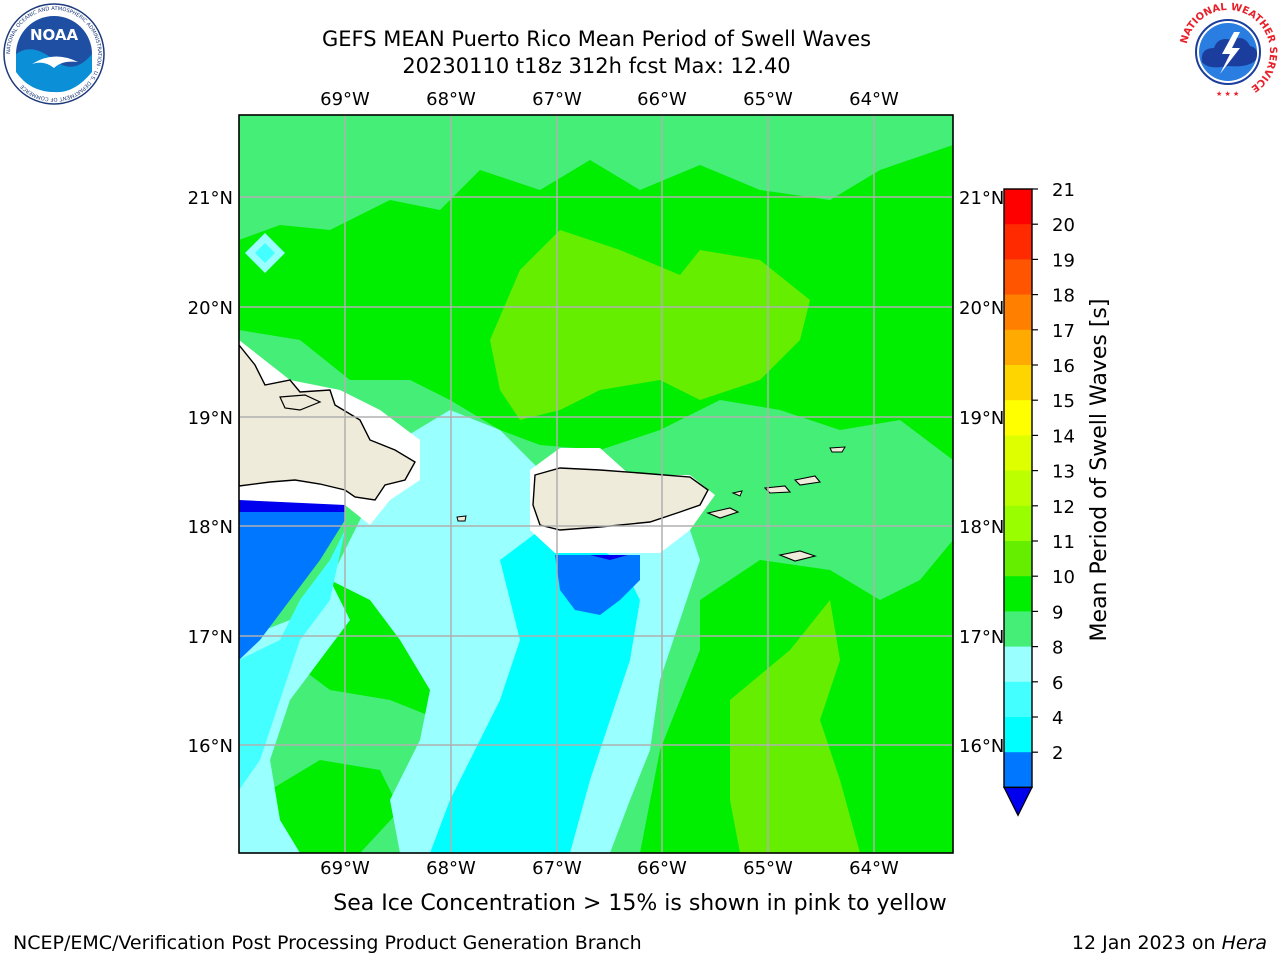 The width and height of the screenshot is (1280, 960). I want to click on colorbar-tick-label-4: 17, so click(1063, 331).